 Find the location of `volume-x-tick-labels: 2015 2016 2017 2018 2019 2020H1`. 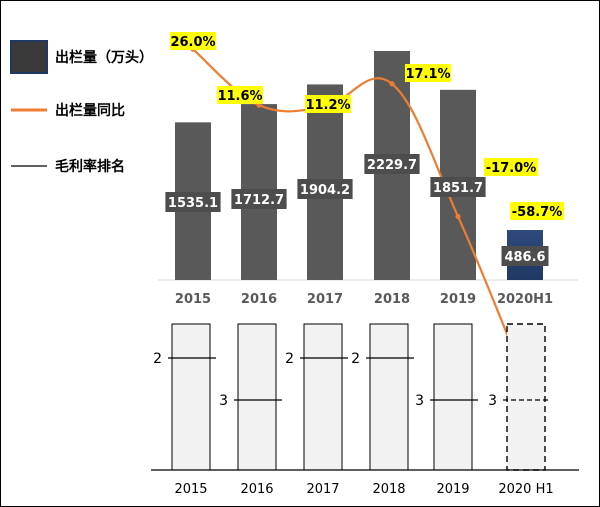

volume-x-tick-labels: 2015 2016 2017 2018 2019 2020H1 is located at coordinates (364, 299).